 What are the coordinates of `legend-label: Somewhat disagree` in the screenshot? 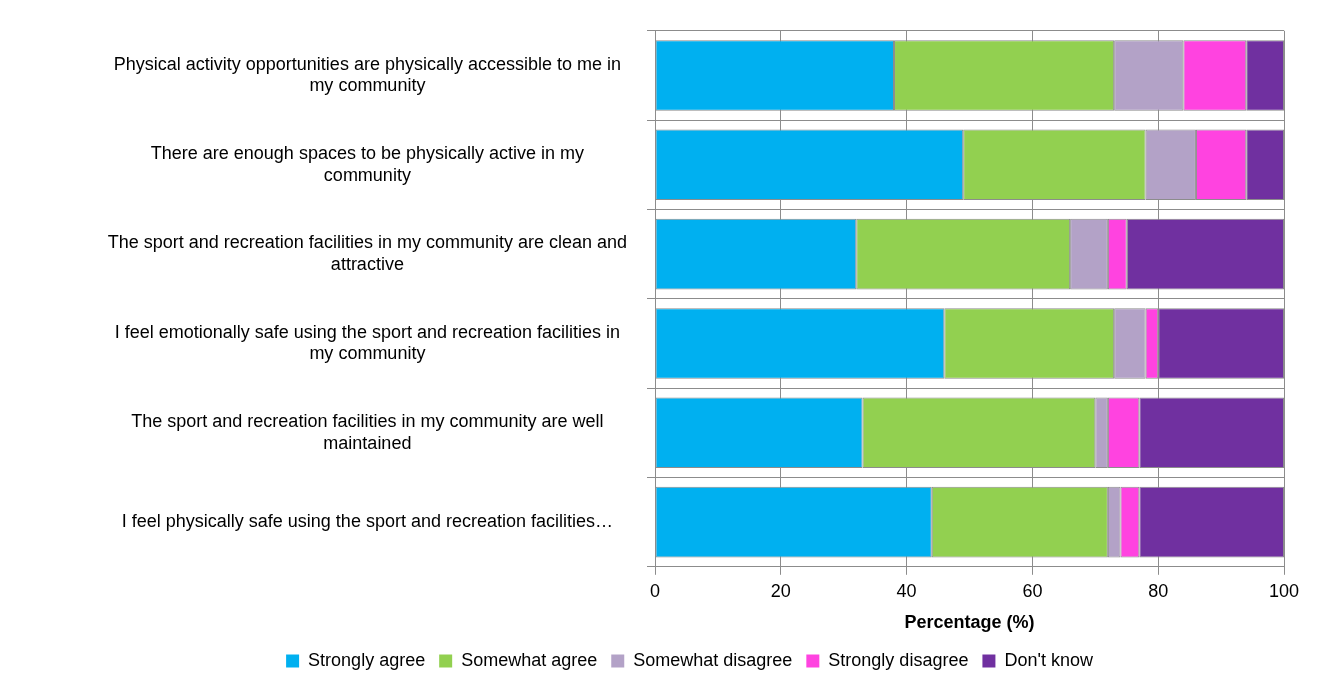 It's located at (713, 659).